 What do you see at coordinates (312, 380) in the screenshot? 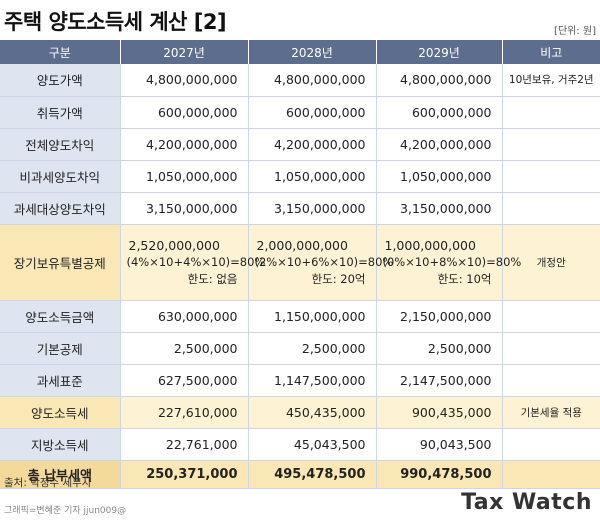
I see `cell-2028: 1,147,500,000` at bounding box center [312, 380].